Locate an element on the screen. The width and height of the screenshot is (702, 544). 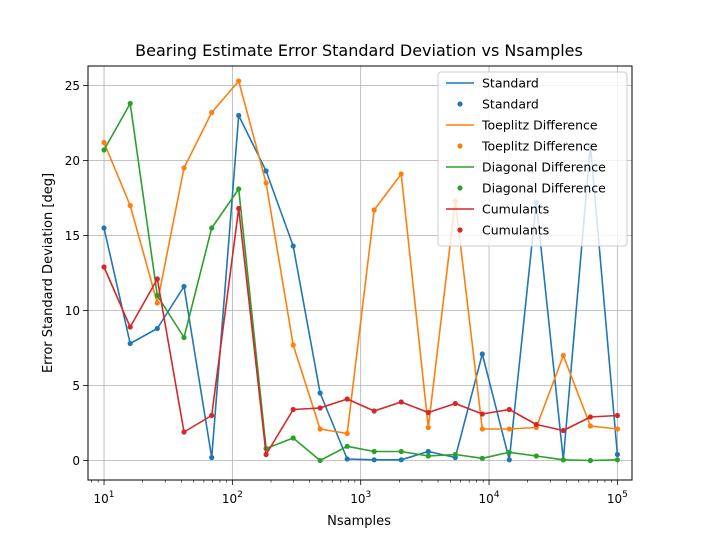
x-axis-label: Nsamples is located at coordinates (359, 521).